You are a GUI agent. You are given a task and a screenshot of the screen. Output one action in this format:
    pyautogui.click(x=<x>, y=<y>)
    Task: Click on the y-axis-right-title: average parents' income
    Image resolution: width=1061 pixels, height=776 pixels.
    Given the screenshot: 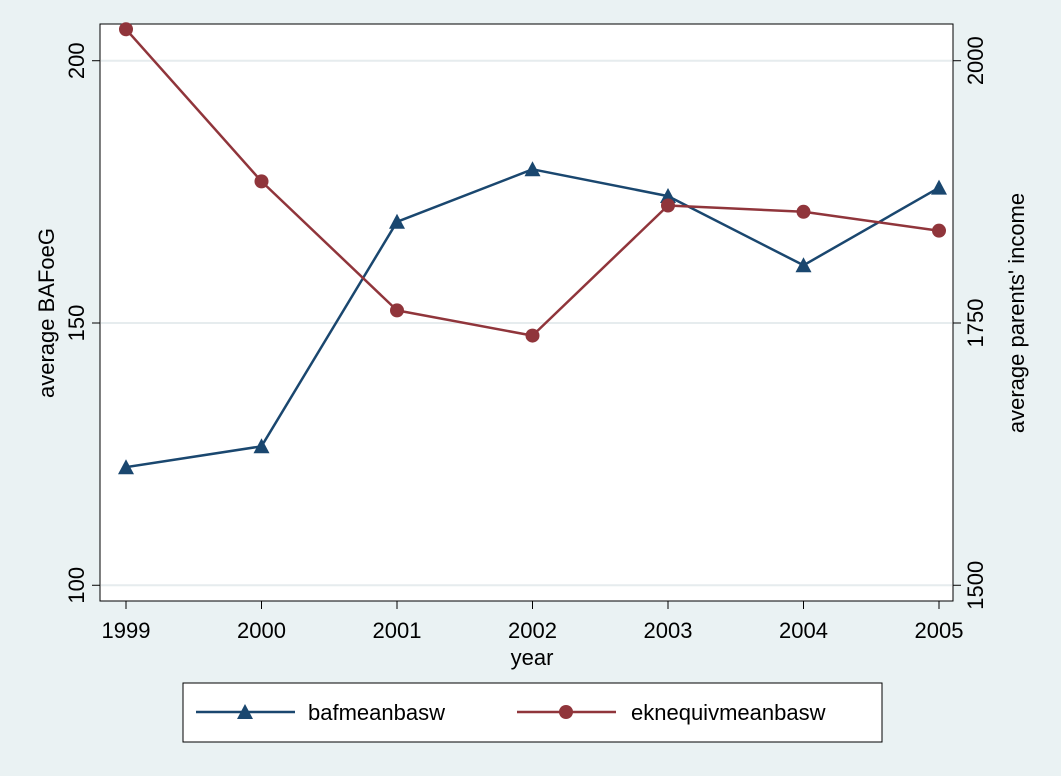 What is the action you would take?
    pyautogui.click(x=1016, y=313)
    